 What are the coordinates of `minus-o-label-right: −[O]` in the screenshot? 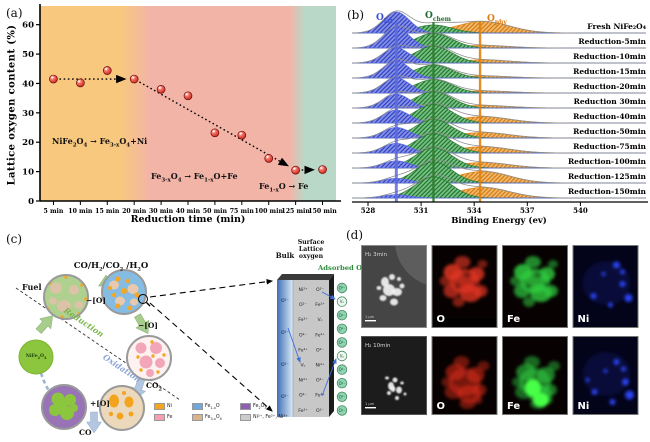 It's located at (148, 325).